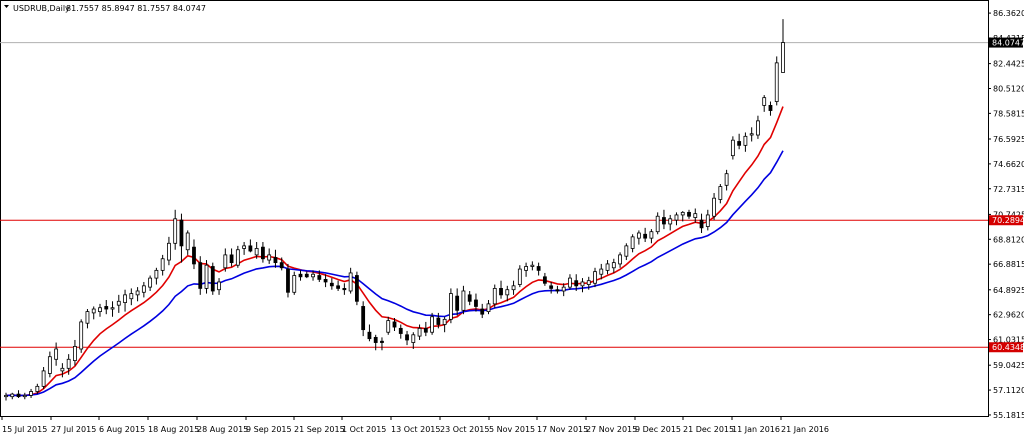 This screenshot has width=1024, height=437. Describe the element at coordinates (24, 429) in the screenshot. I see `time-tick-label: 15 Jul 2015` at that location.